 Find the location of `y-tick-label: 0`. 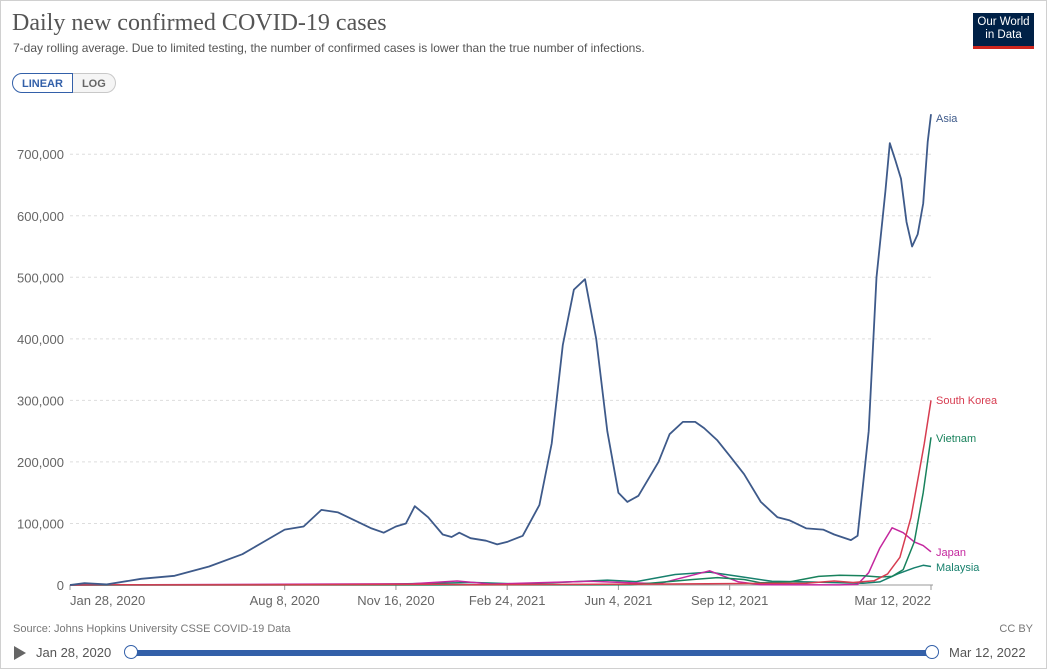

y-tick-label: 0 is located at coordinates (60, 585).